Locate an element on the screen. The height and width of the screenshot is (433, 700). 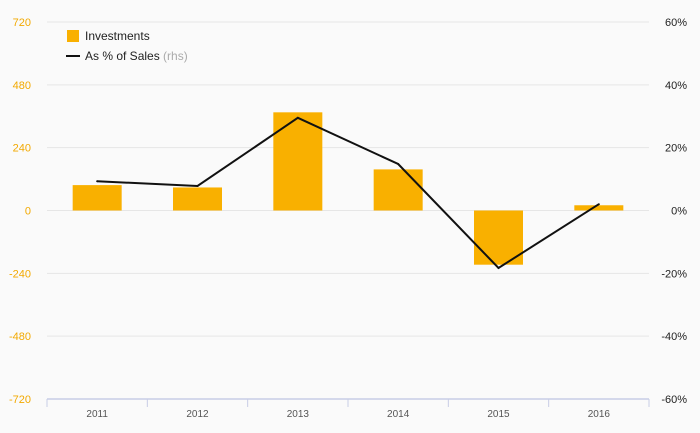
right-tick-label: 20% is located at coordinates (676, 149).